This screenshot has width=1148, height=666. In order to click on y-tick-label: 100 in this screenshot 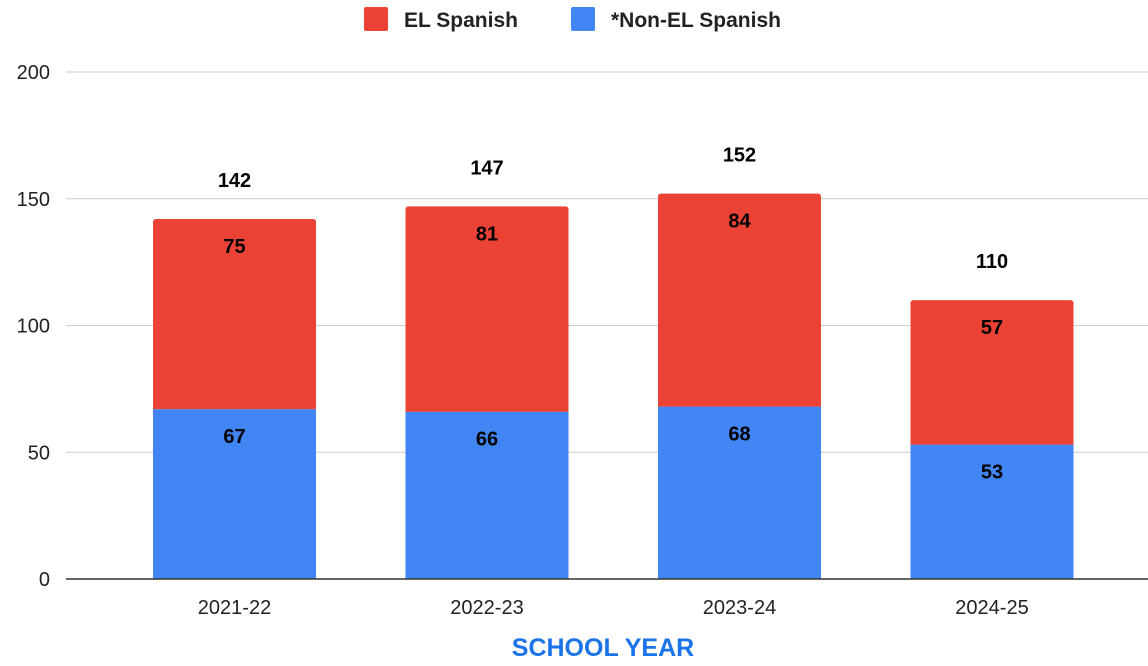, I will do `click(33, 327)`.